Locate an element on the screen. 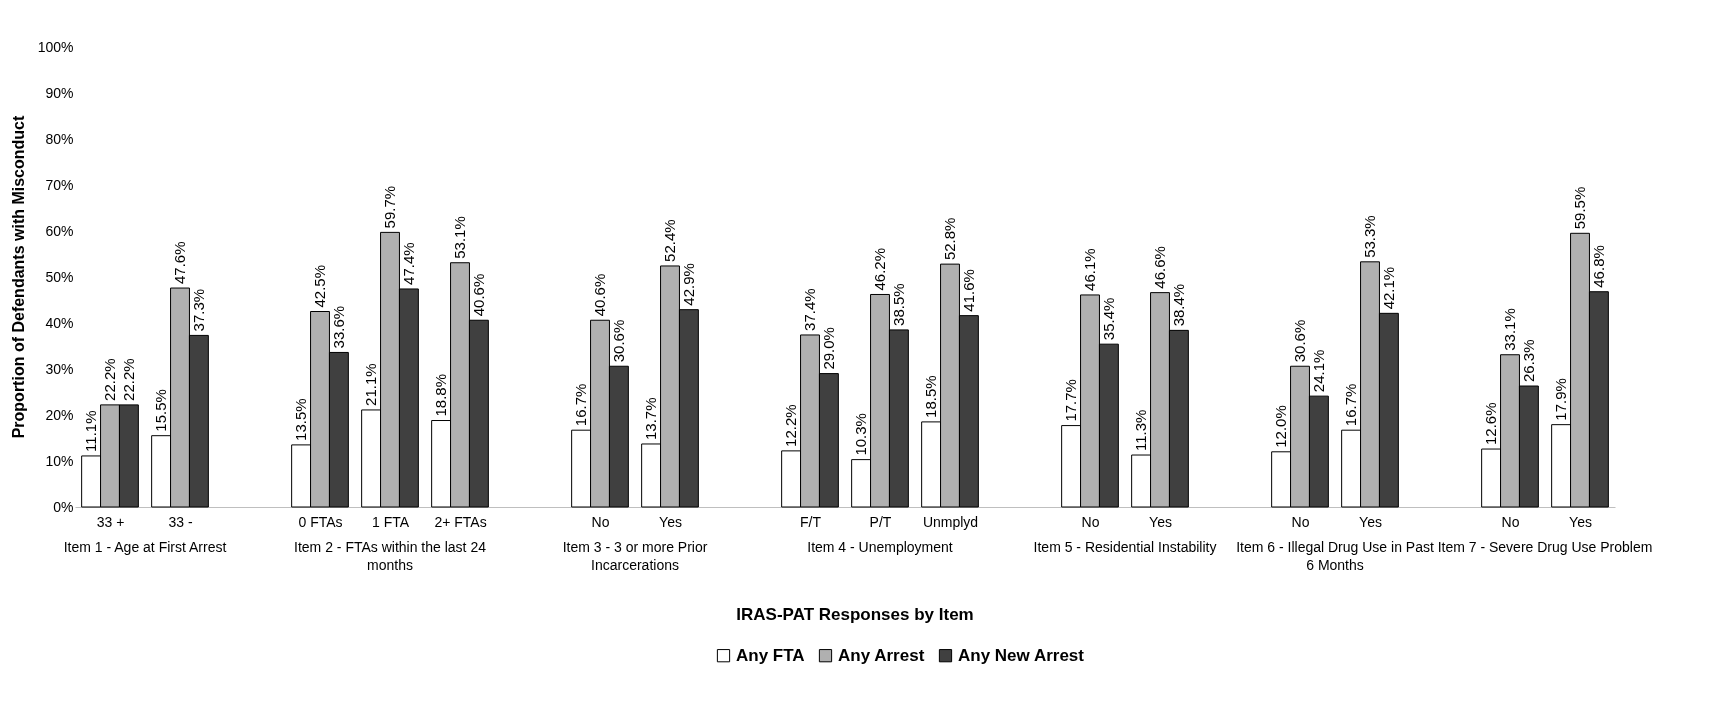 The image size is (1735, 723). data-label: 42.9% is located at coordinates (688, 284).